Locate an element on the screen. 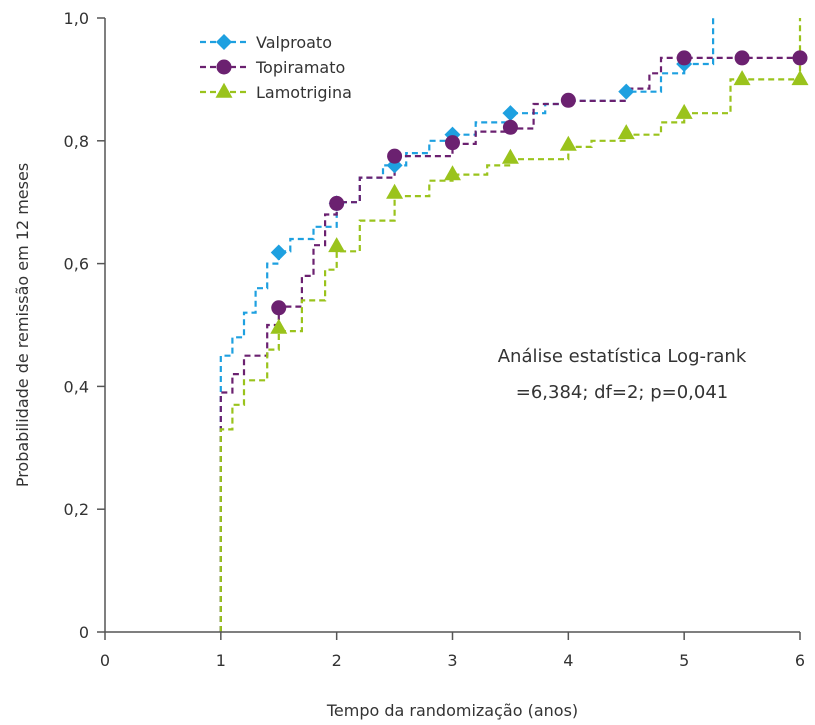 The width and height of the screenshot is (815, 725). y-tick-label: 1,0 is located at coordinates (76, 18).